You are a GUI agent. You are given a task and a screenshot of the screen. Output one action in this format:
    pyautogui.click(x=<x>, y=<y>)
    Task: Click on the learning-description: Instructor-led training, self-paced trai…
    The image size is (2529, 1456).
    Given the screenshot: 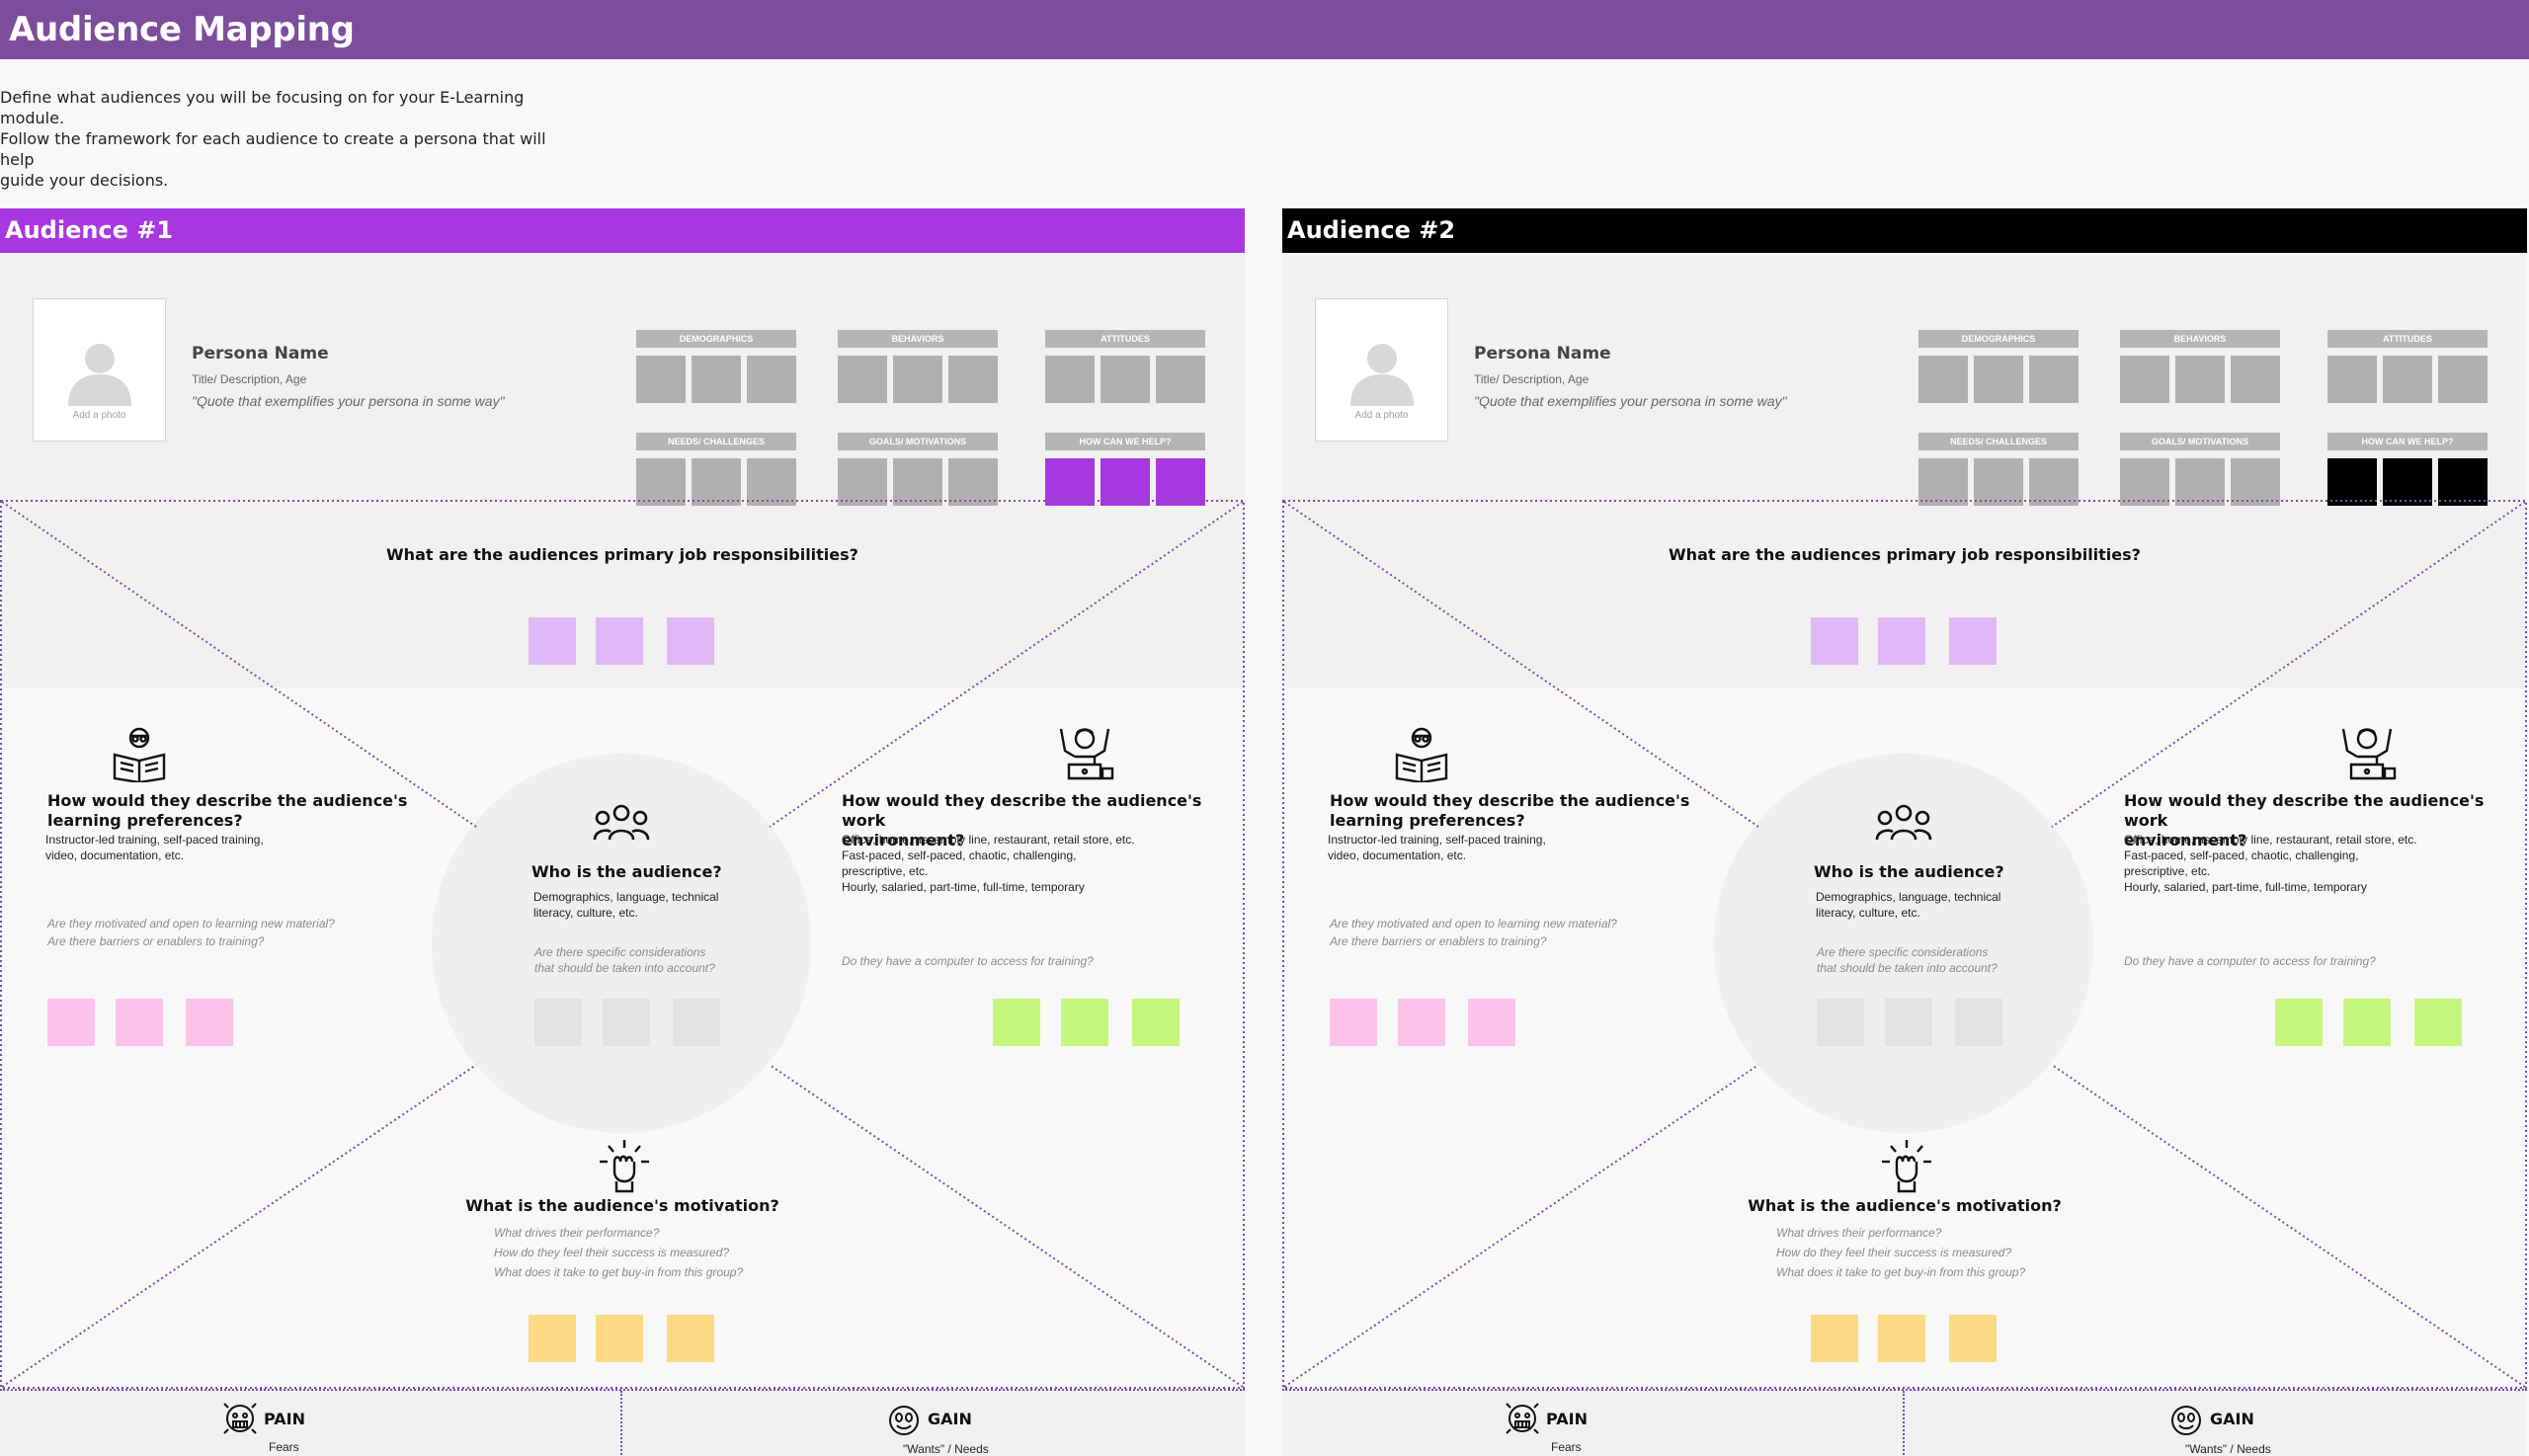 What is the action you would take?
    pyautogui.click(x=1437, y=847)
    